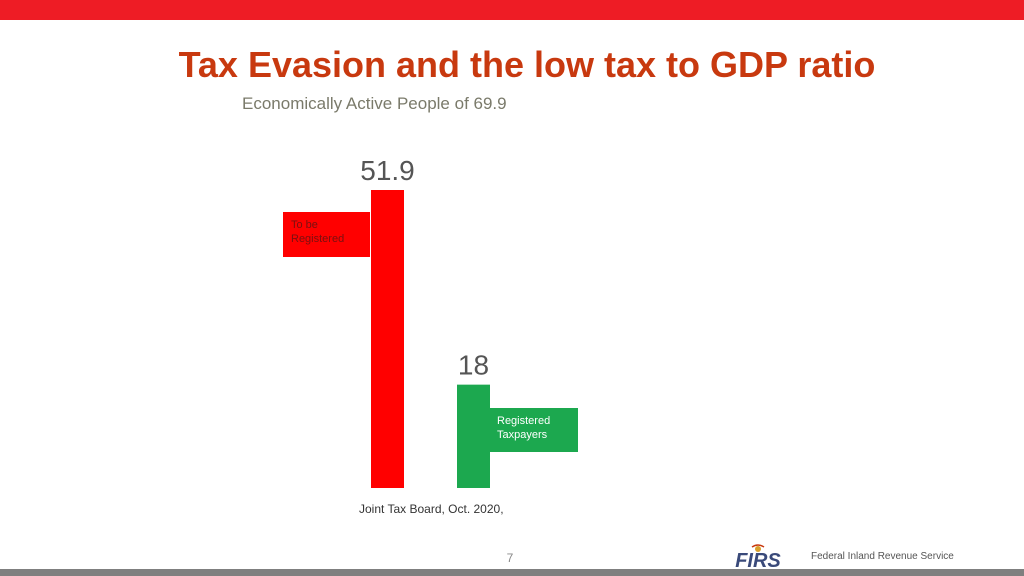 The image size is (1024, 576). I want to click on label-box-to-be-registered, so click(326, 234).